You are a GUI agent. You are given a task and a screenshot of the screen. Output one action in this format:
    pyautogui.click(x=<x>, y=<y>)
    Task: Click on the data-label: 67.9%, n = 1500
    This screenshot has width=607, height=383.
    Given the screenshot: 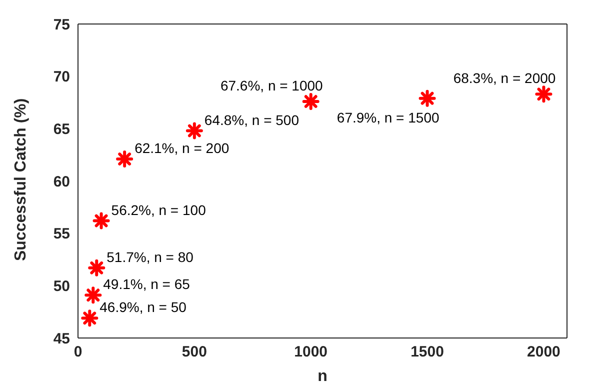 What is the action you would take?
    pyautogui.click(x=388, y=117)
    